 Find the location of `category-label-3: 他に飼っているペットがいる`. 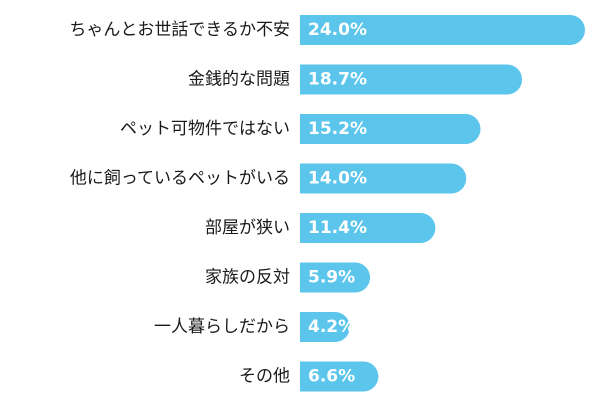

category-label-3: 他に飼っているペットがいる is located at coordinates (180, 179).